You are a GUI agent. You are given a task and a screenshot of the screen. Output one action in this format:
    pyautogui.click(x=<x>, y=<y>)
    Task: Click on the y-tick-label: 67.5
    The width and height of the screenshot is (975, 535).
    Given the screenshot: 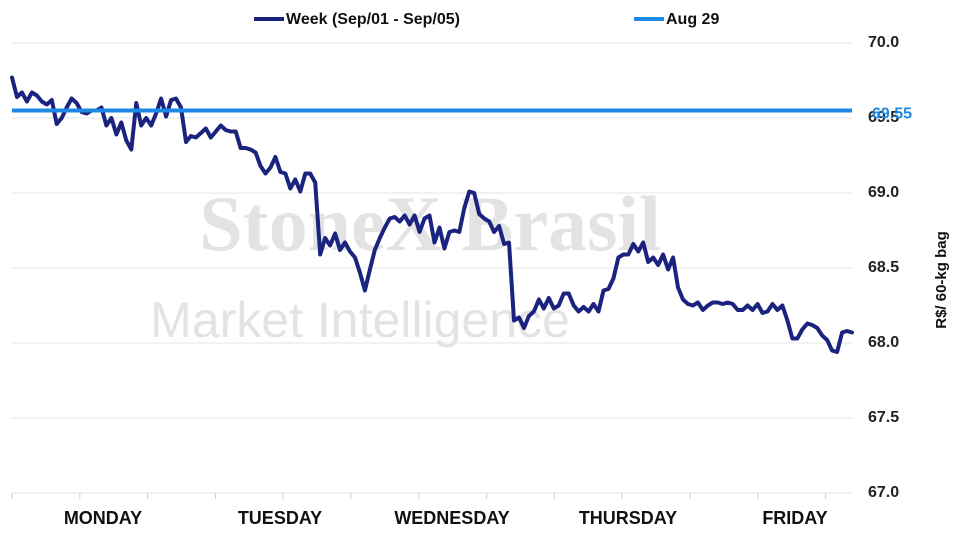 What is the action you would take?
    pyautogui.click(x=883, y=417)
    